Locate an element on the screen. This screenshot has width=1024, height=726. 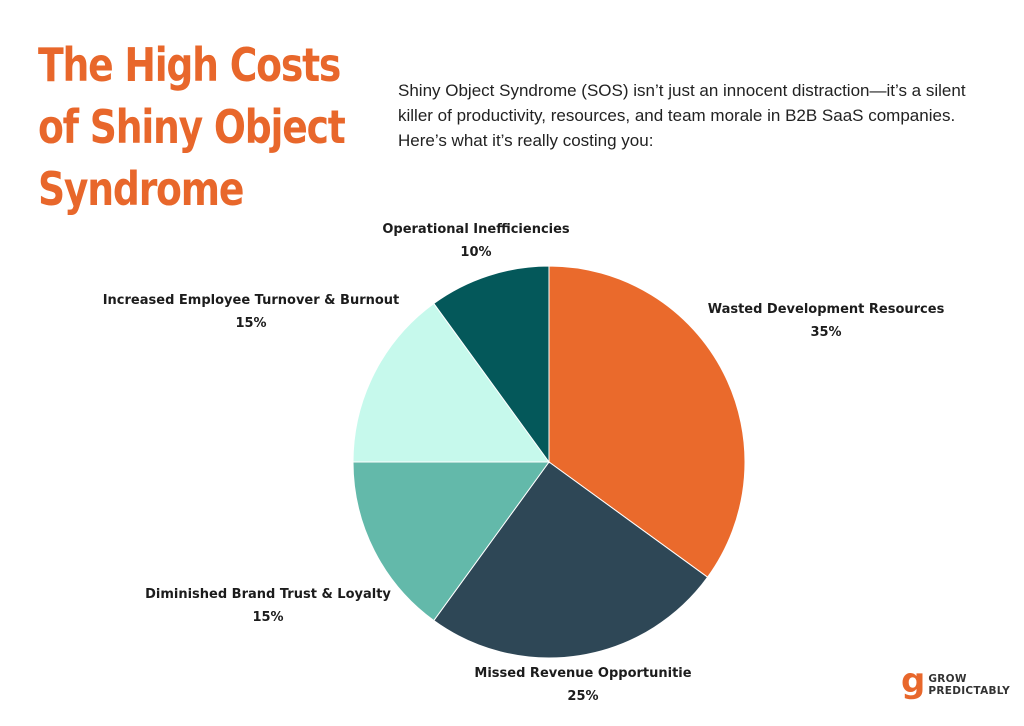
grow-predictably-logo: g GROW PREDICTABLY is located at coordinates (955, 681).